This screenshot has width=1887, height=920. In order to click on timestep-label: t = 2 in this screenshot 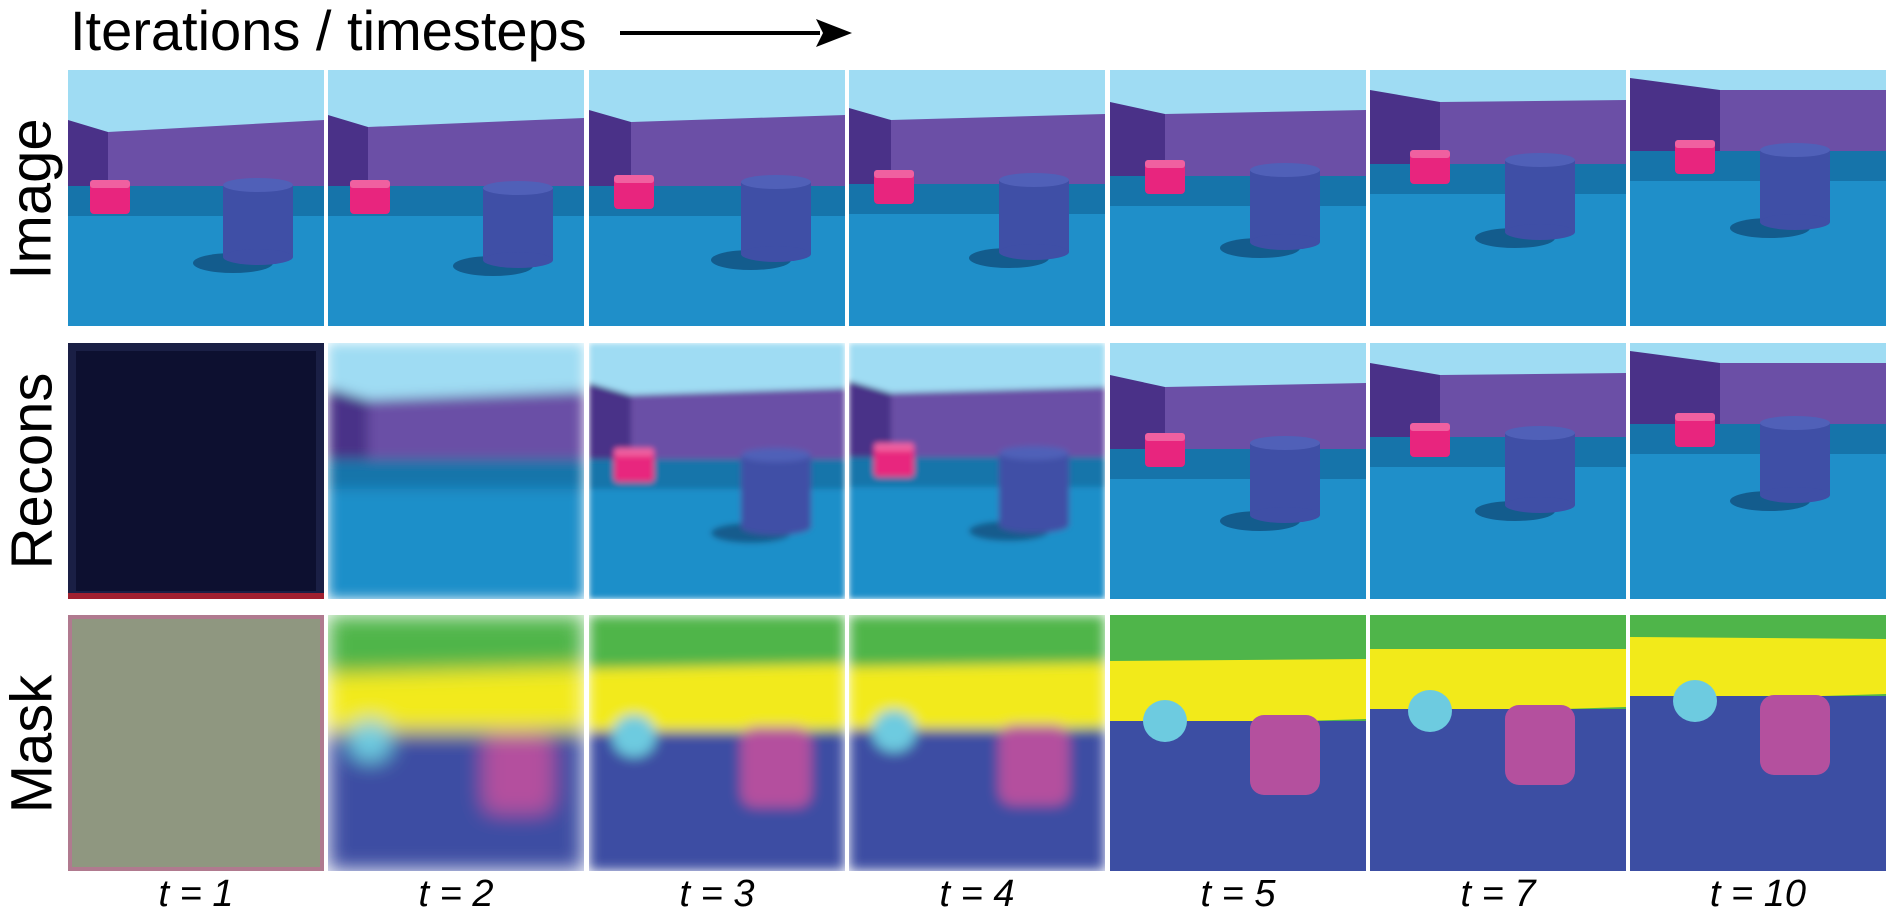, I will do `click(456, 894)`.